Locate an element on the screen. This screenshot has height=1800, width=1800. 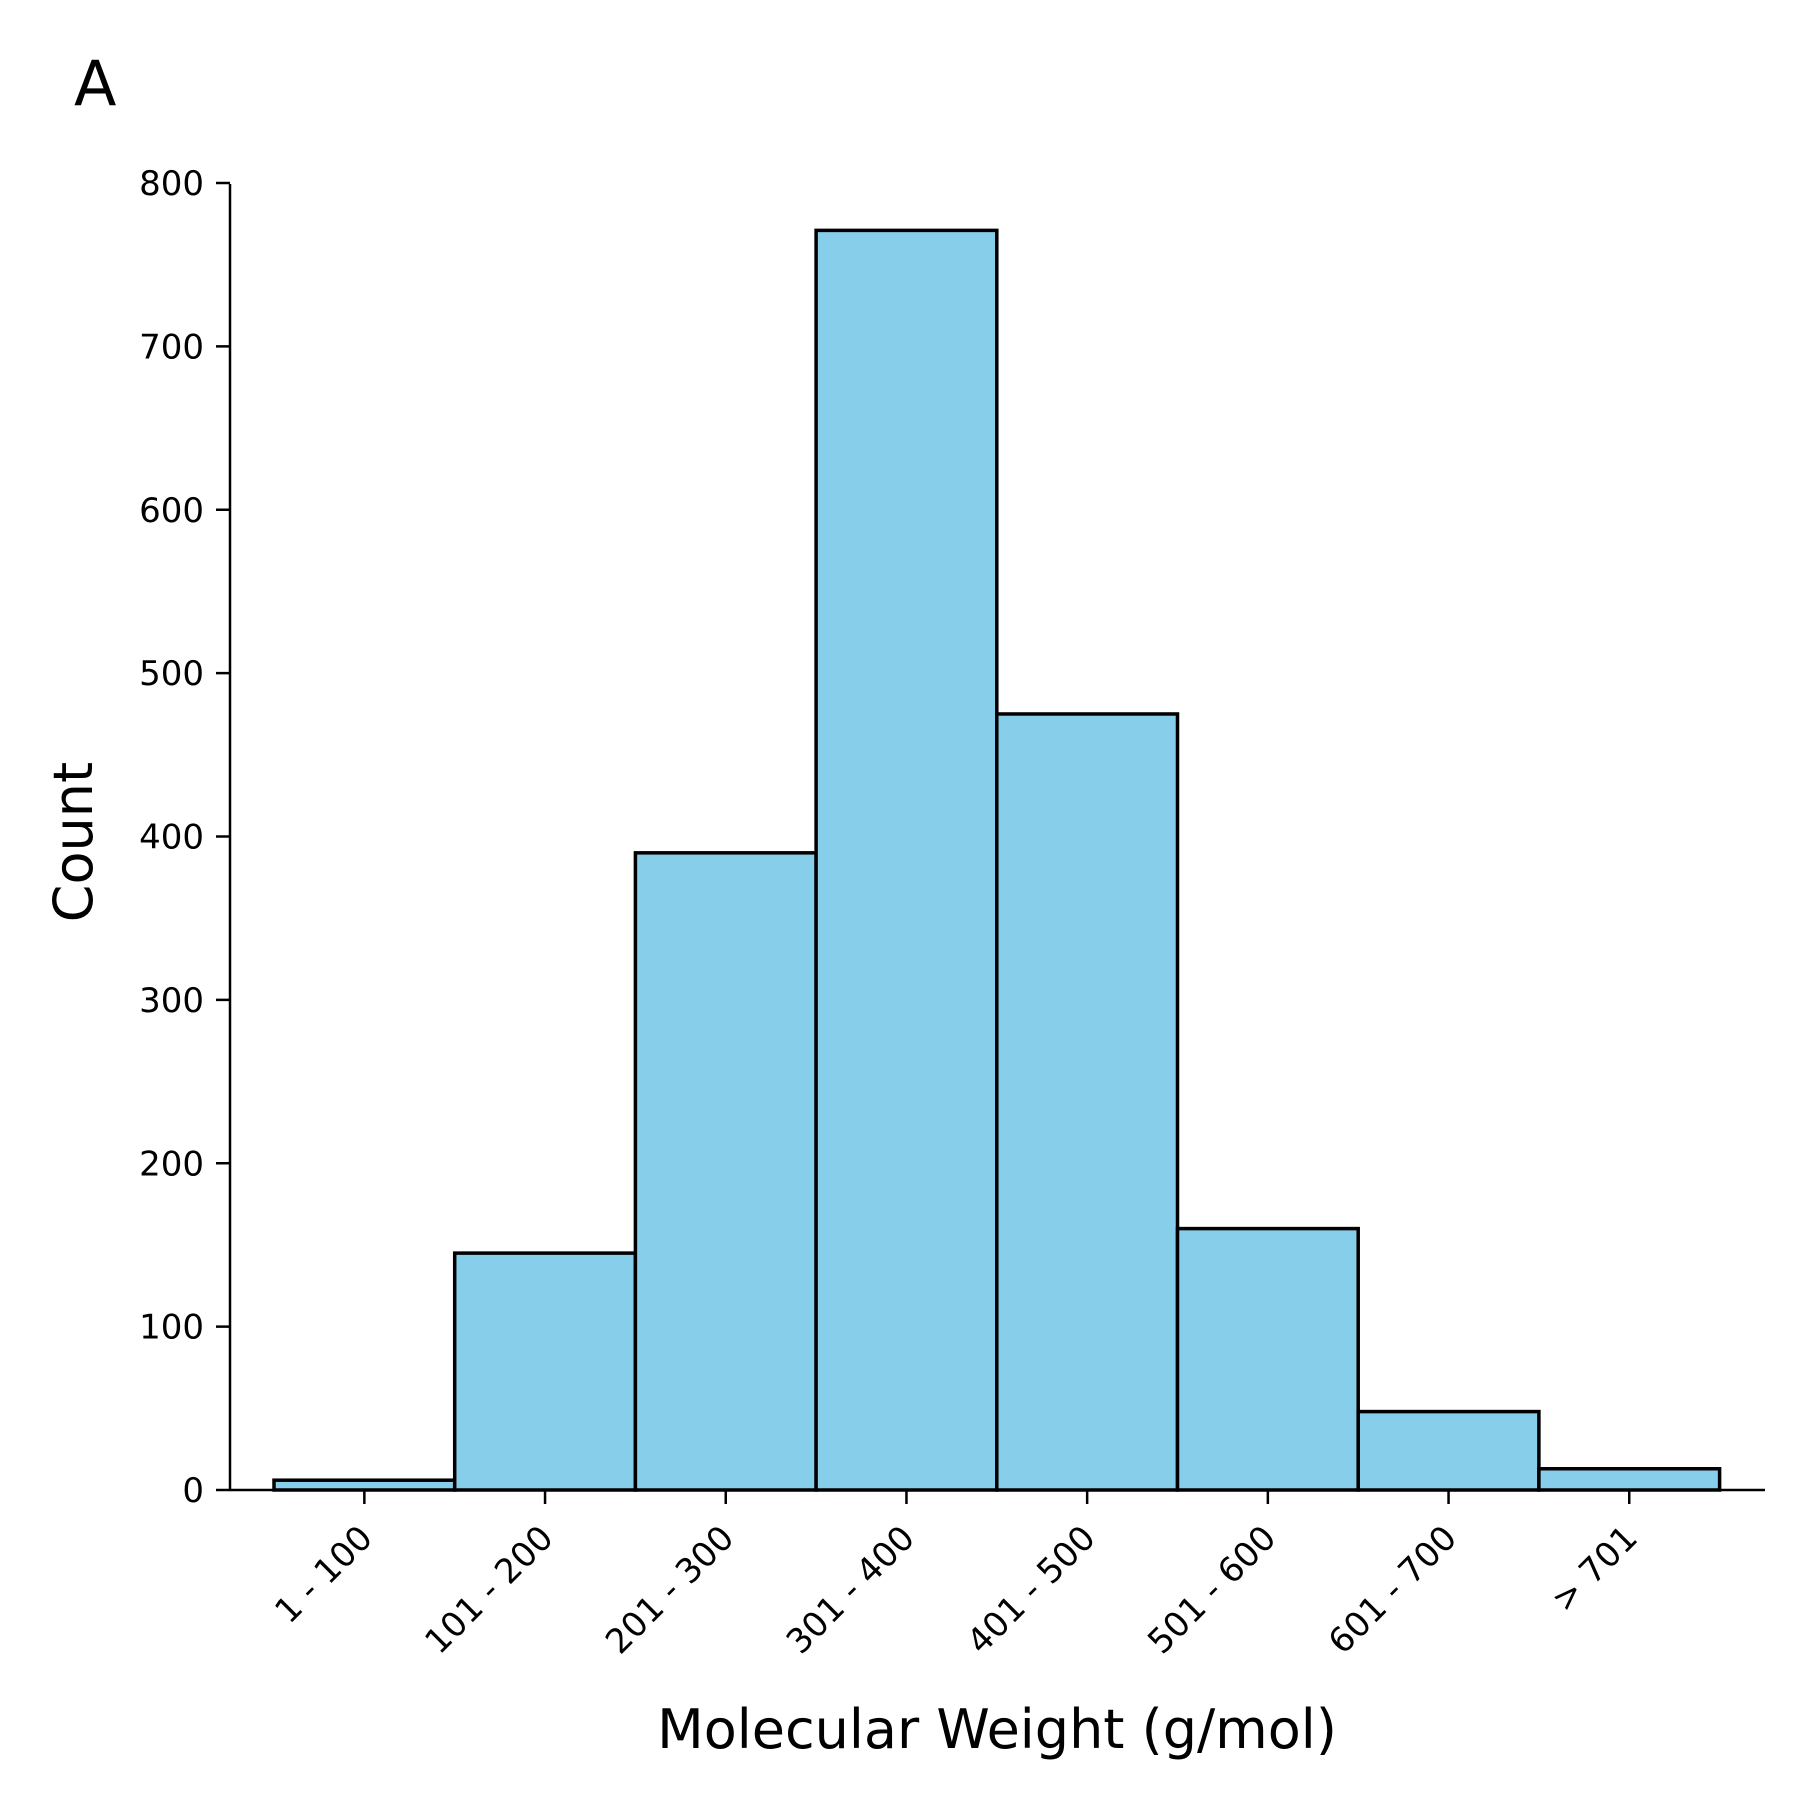
y-tick-label: 100 is located at coordinates (171, 1328).